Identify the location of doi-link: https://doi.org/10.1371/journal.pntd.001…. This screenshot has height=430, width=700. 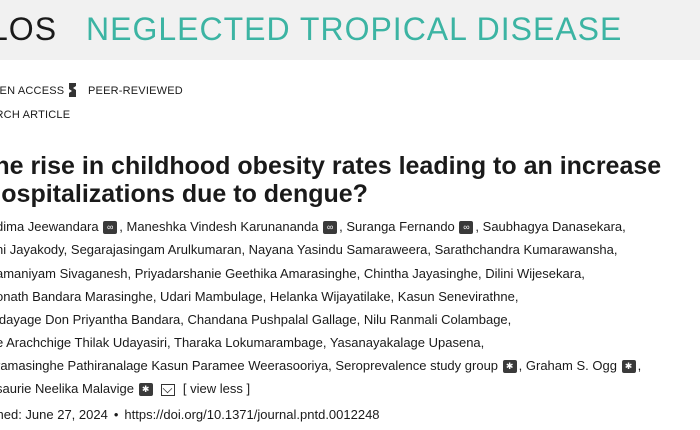
(252, 414).